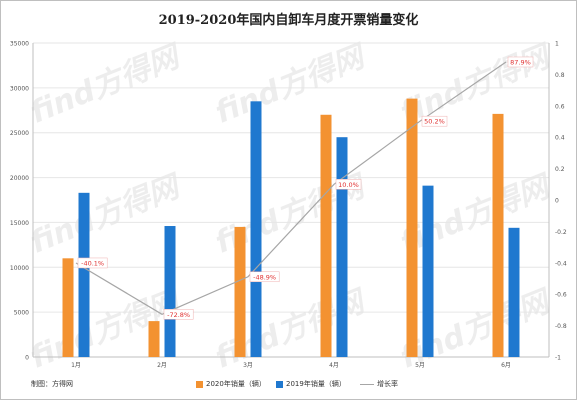  Describe the element at coordinates (21, 313) in the screenshot. I see `y-tick-label: 5000` at that location.